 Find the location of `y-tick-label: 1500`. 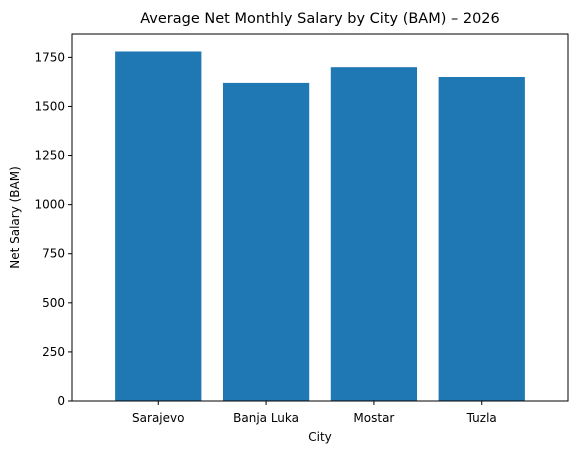

y-tick-label: 1500 is located at coordinates (49, 106).